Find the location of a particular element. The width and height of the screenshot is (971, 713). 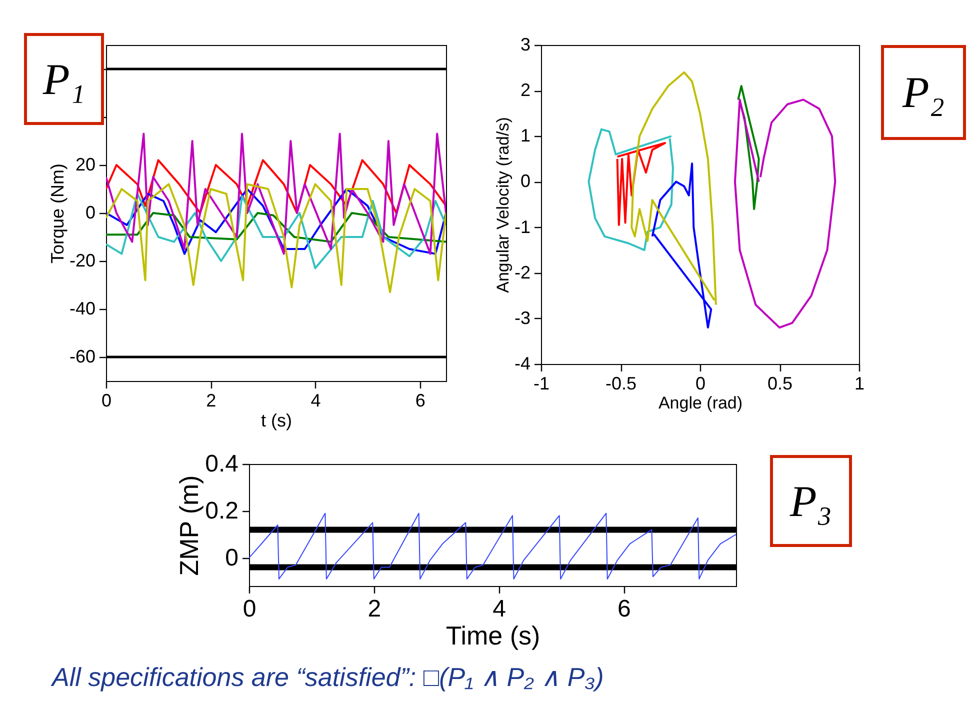

y-axis-title: Torque (Nm) is located at coordinates (57, 213).